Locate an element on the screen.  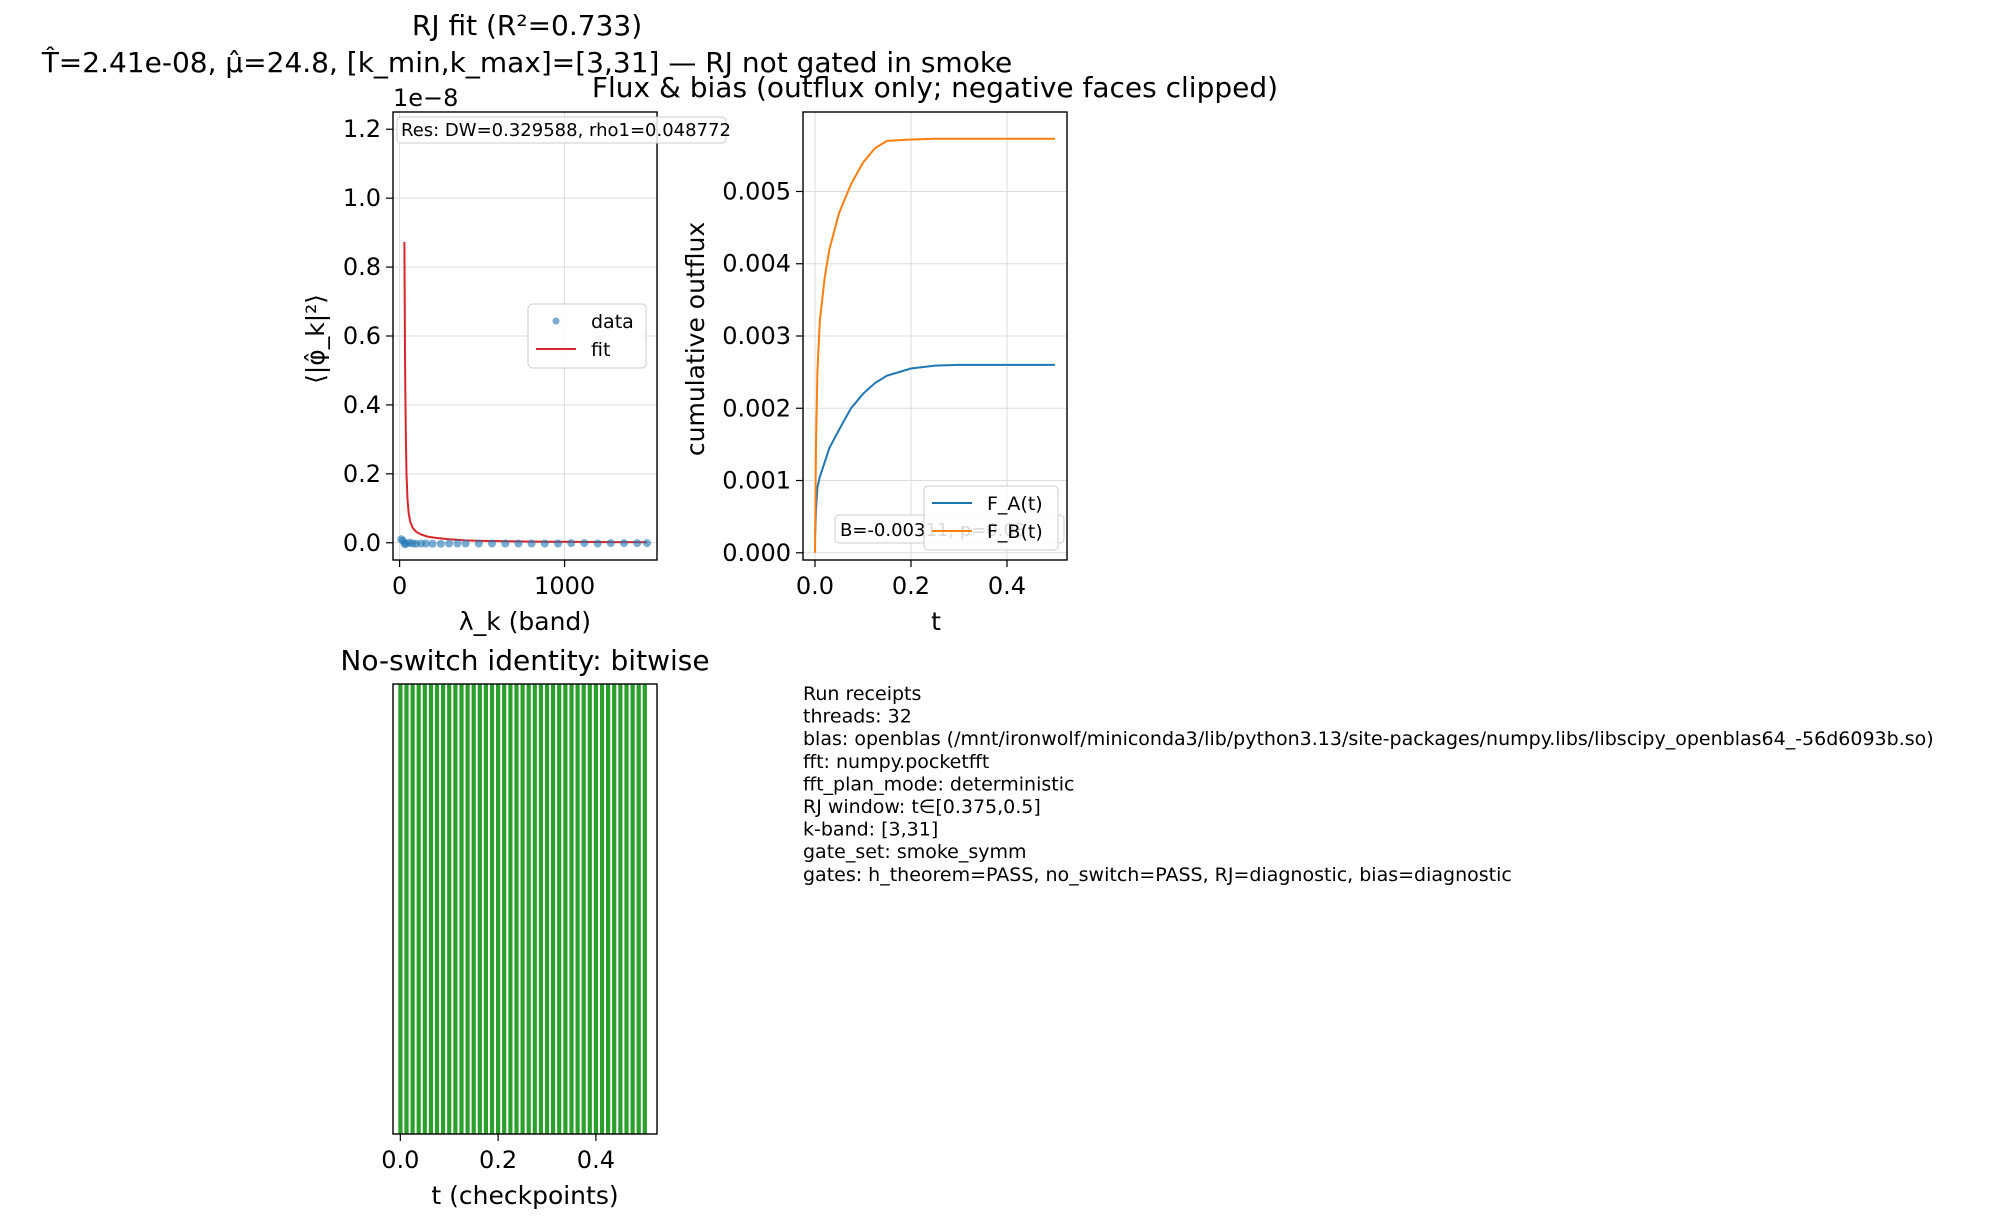
receipt-line: k-band: [3,31] is located at coordinates (870, 830).